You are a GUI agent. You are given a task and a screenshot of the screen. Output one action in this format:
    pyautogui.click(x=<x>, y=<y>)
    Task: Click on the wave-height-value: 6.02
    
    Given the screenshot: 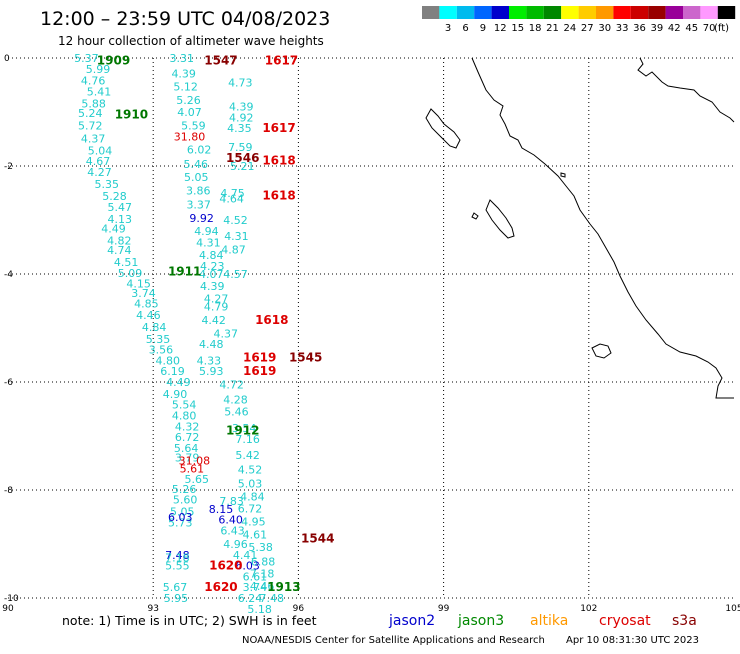 What is the action you would take?
    pyautogui.click(x=199, y=149)
    